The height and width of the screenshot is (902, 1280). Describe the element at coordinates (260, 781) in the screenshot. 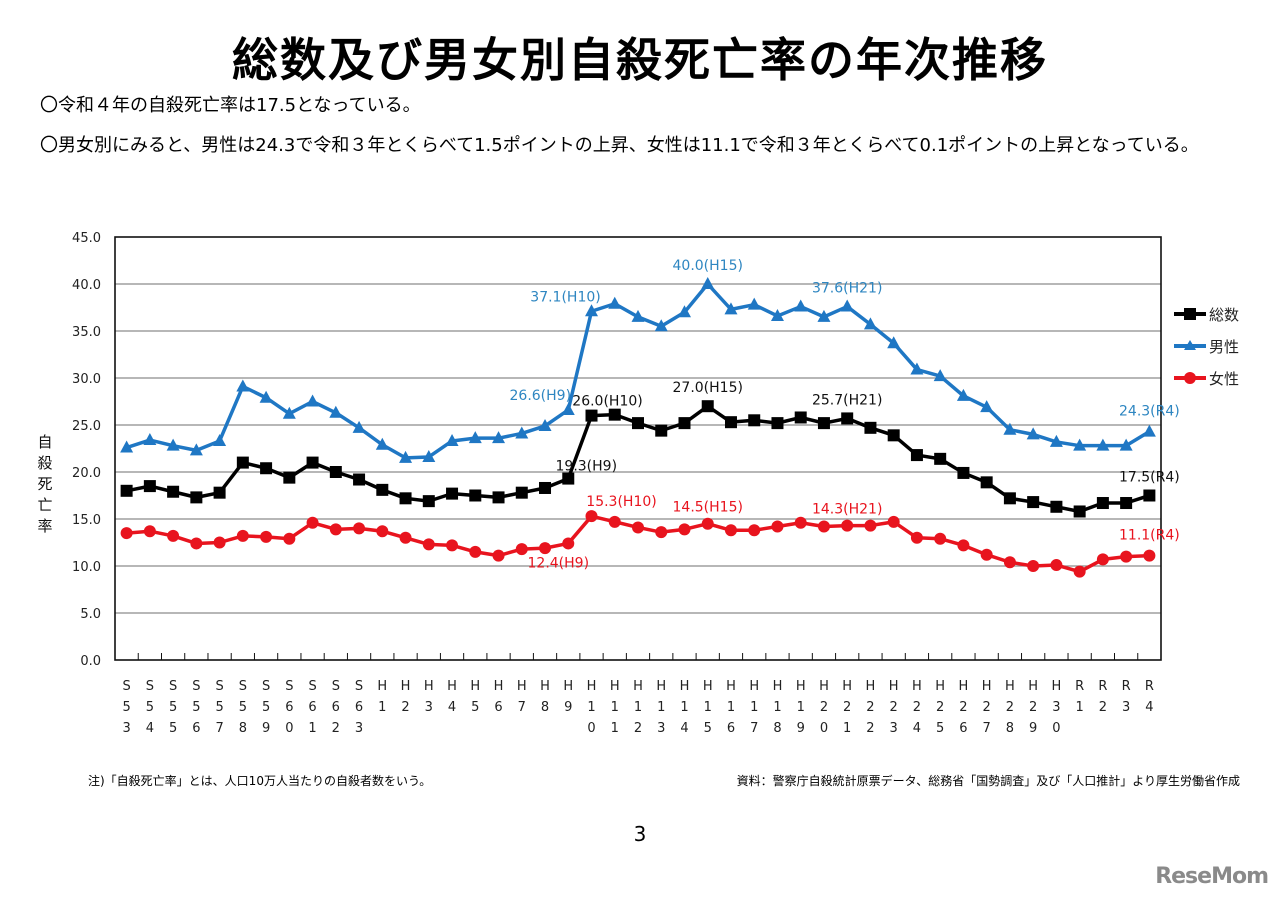

I see `footnote: 注)「自殺死亡率」とは、人口10万人当たりの自殺者数をいう。` at that location.